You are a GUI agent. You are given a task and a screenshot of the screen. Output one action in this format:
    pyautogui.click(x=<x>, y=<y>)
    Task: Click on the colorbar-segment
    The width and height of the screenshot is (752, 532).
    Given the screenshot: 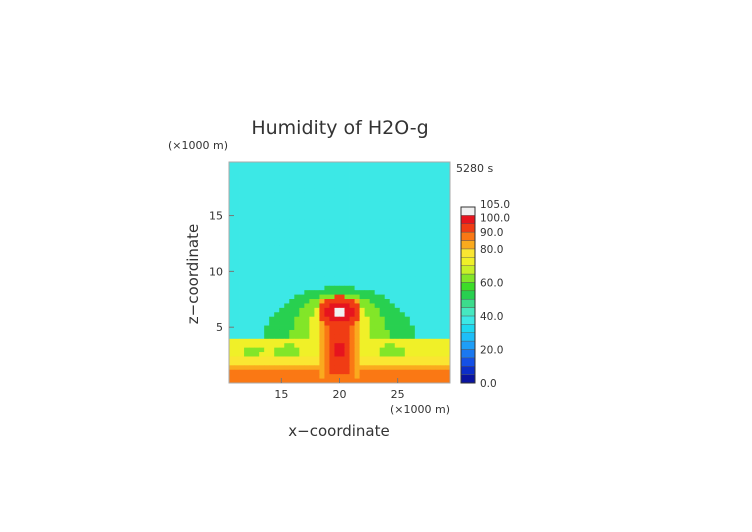 What is the action you would take?
    pyautogui.click(x=468, y=362)
    